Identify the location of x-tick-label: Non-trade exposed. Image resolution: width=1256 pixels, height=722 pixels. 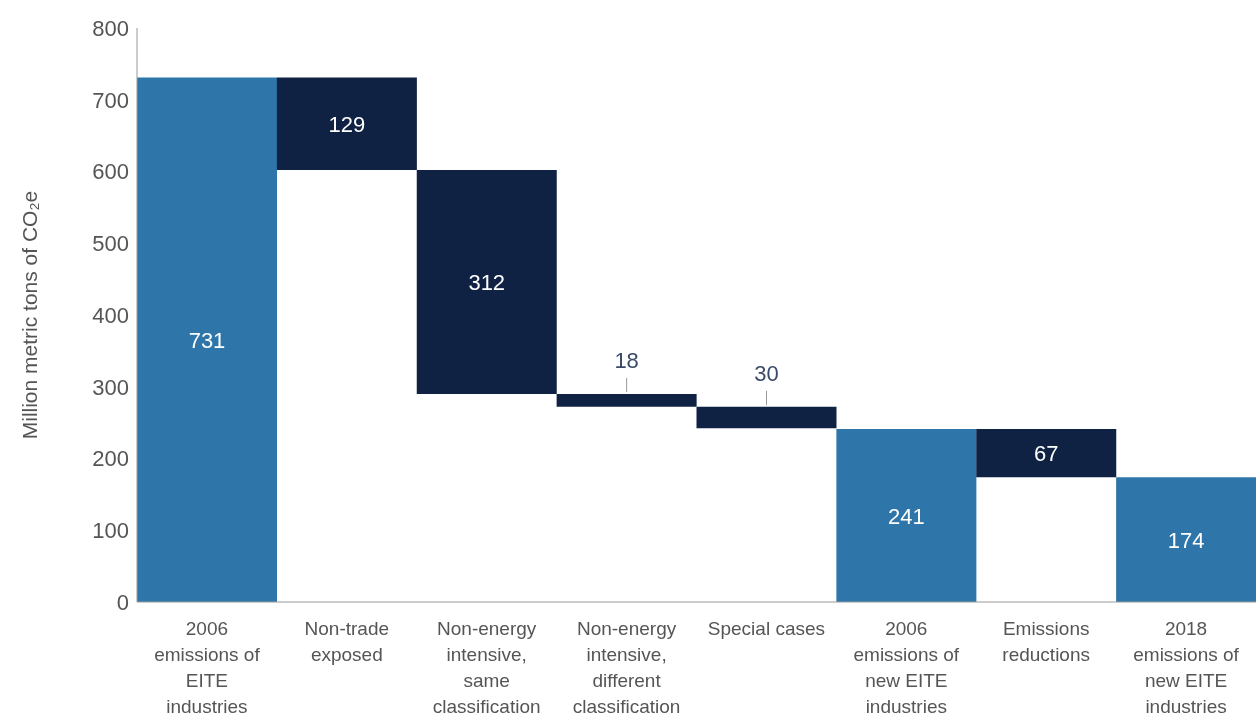
(347, 641).